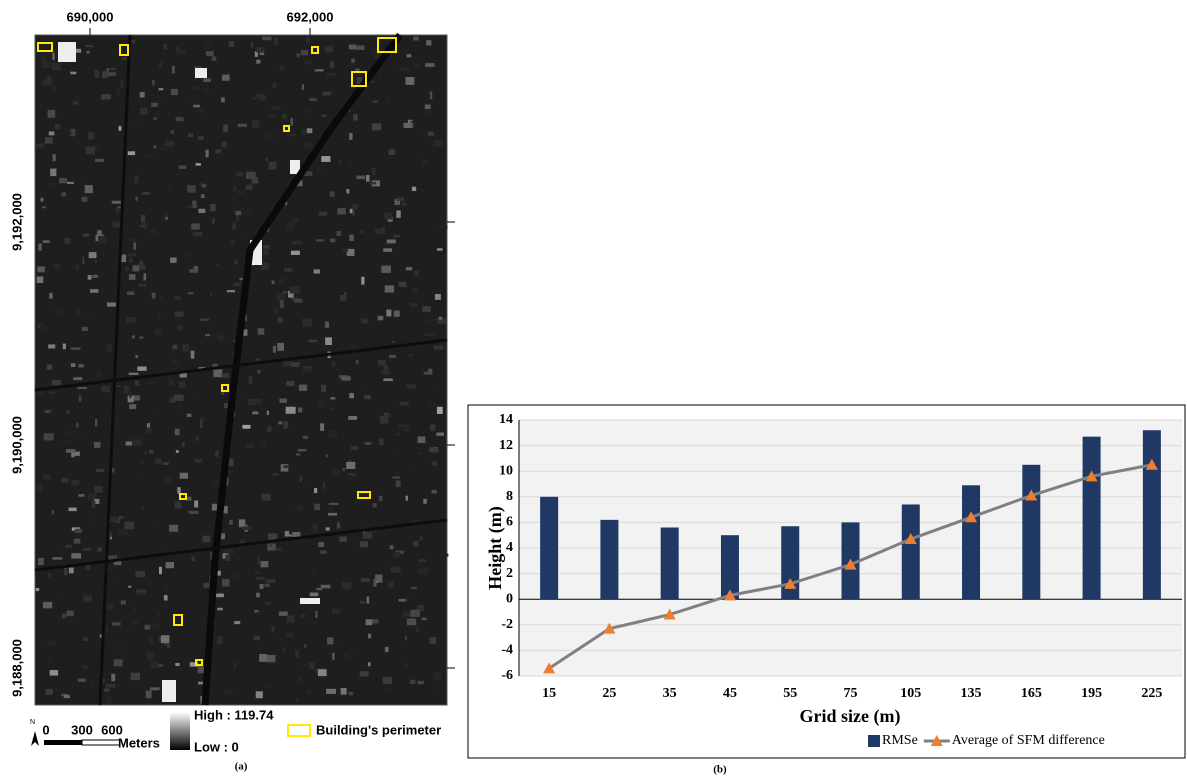  I want to click on y-tick-label: 4, so click(509, 547).